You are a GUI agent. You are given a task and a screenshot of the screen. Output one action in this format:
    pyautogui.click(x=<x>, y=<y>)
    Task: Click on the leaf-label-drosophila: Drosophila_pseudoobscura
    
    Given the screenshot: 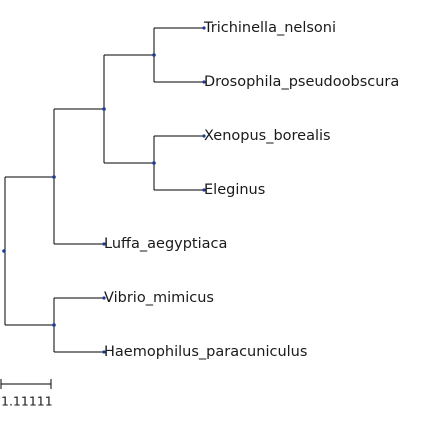 What is the action you would take?
    pyautogui.click(x=301, y=82)
    